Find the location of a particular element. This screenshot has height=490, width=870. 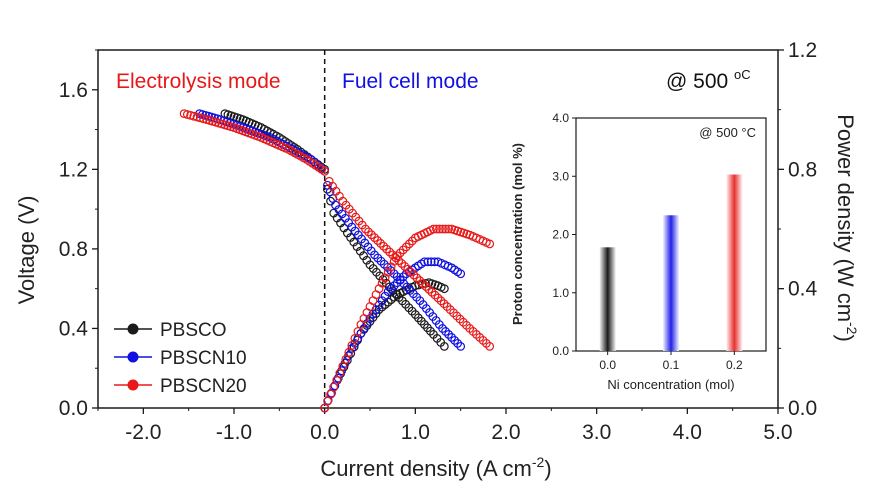

inset-y-tick-label: 2.0 is located at coordinates (560, 235).